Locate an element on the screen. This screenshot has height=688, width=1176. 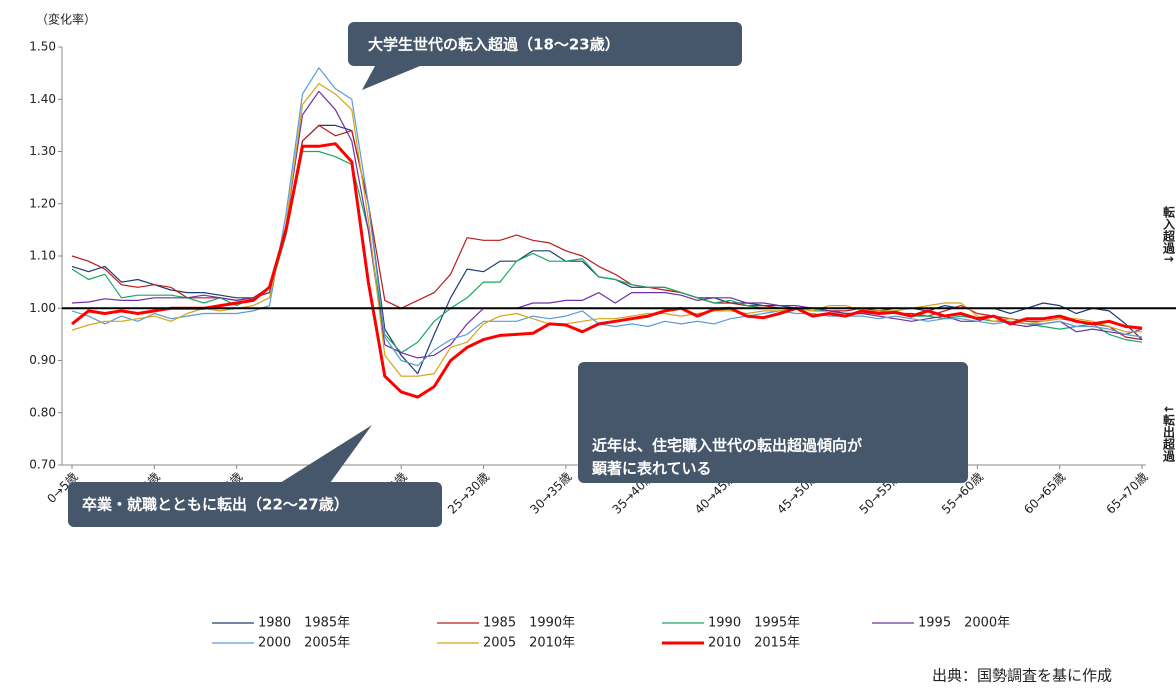
legend-label: 2010 2015年 is located at coordinates (754, 643).